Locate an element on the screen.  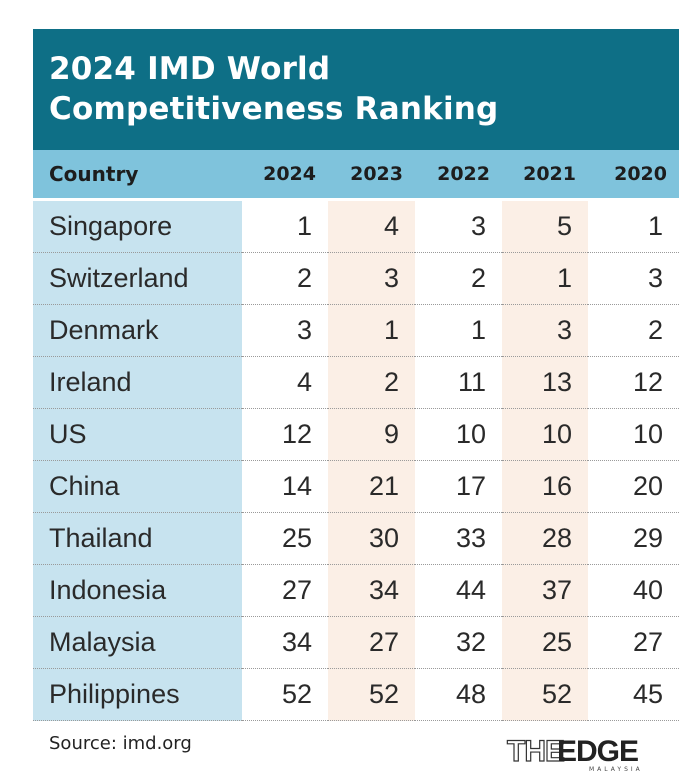
table-row: Singapore 1 4 3 5 1 is located at coordinates (356, 225).